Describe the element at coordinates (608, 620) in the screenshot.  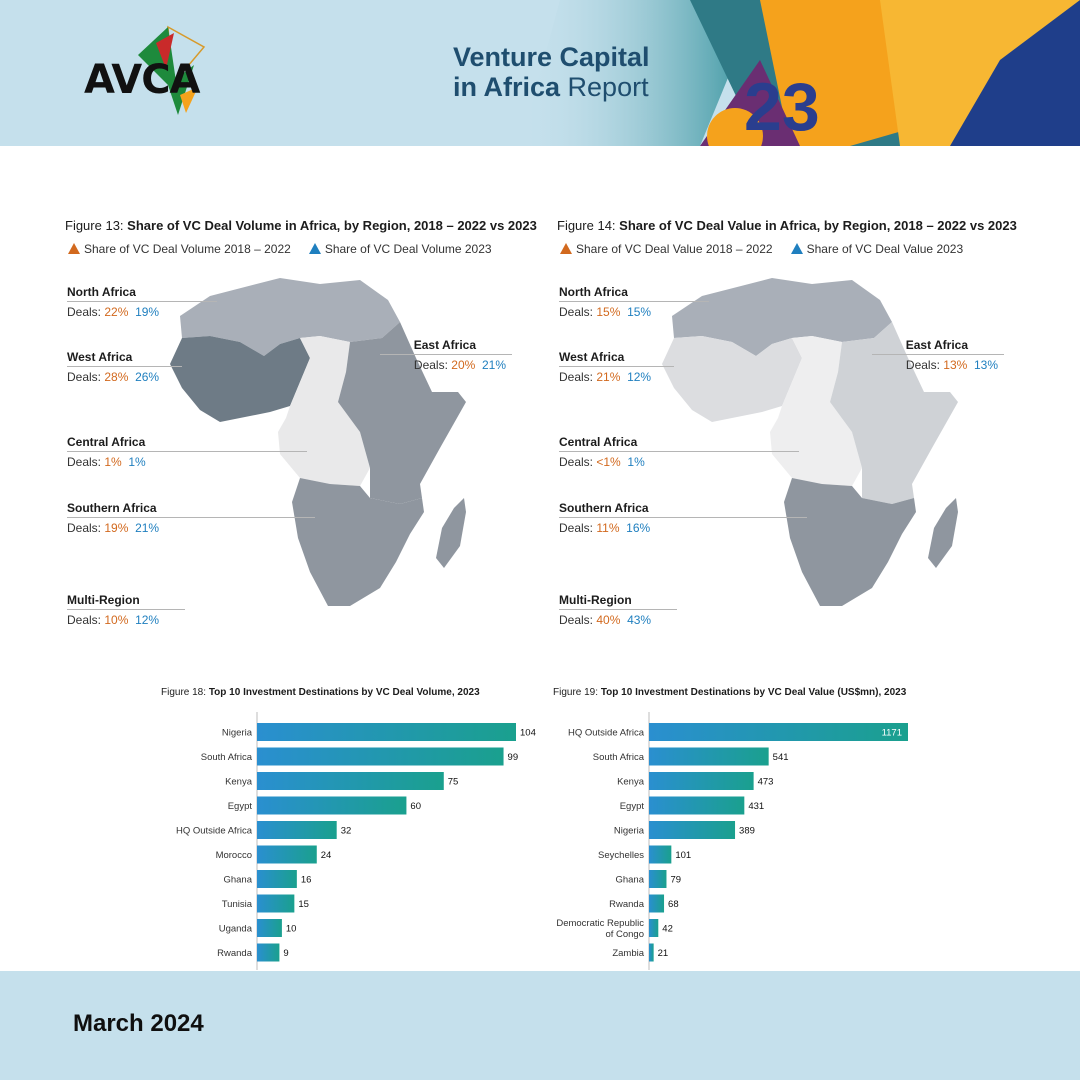
I see `share-2018-2022: 40%` at that location.